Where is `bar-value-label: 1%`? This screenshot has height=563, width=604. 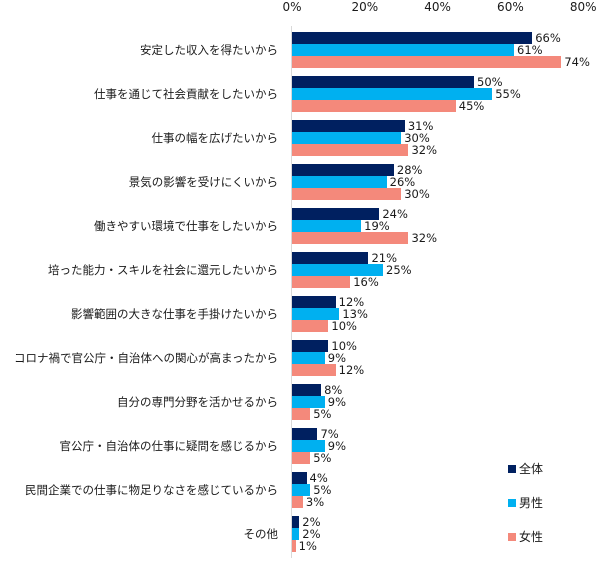 bar-value-label: 1% is located at coordinates (307, 546).